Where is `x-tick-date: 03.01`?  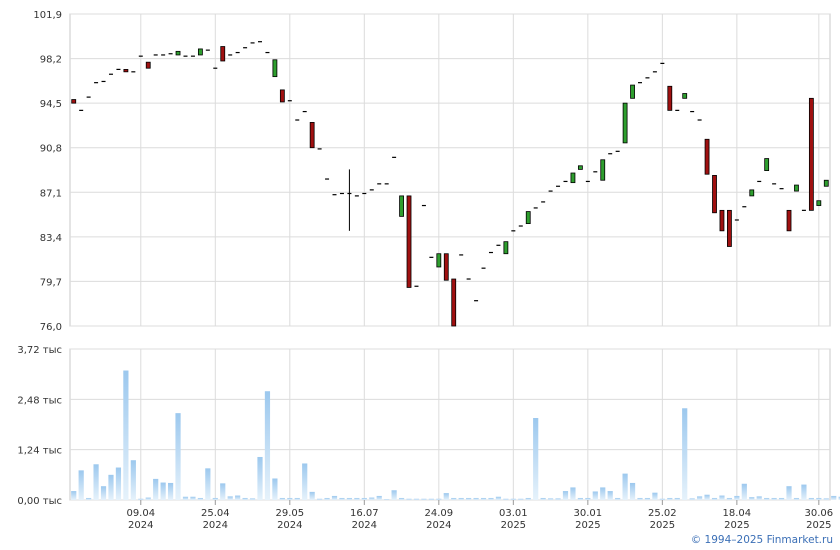
x-tick-date: 03.01 is located at coordinates (513, 513).